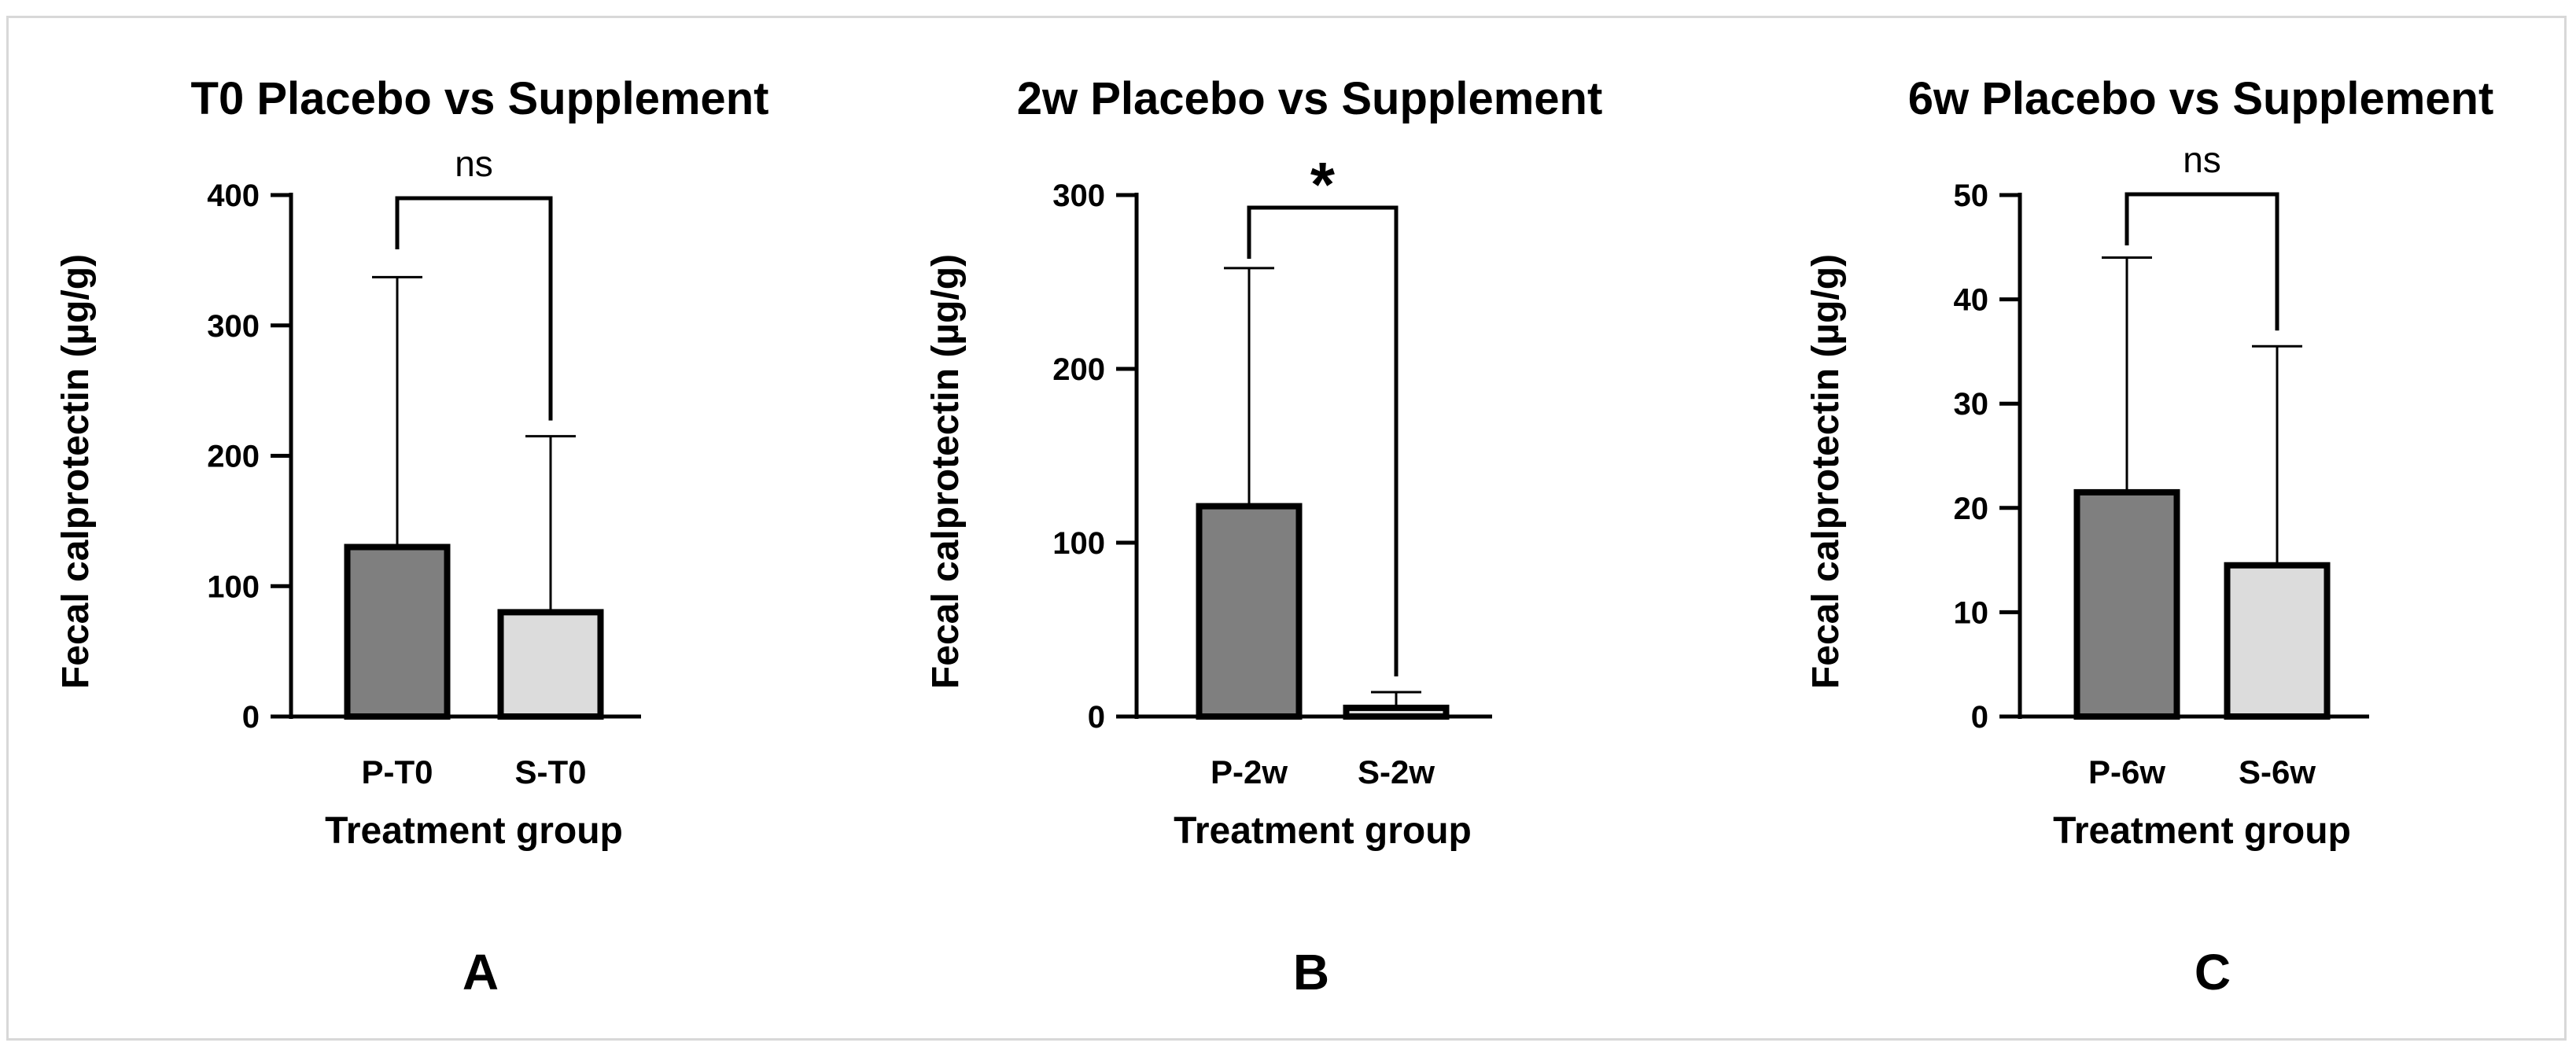 The width and height of the screenshot is (2576, 1050). I want to click on bar-p-t0, so click(397, 631).